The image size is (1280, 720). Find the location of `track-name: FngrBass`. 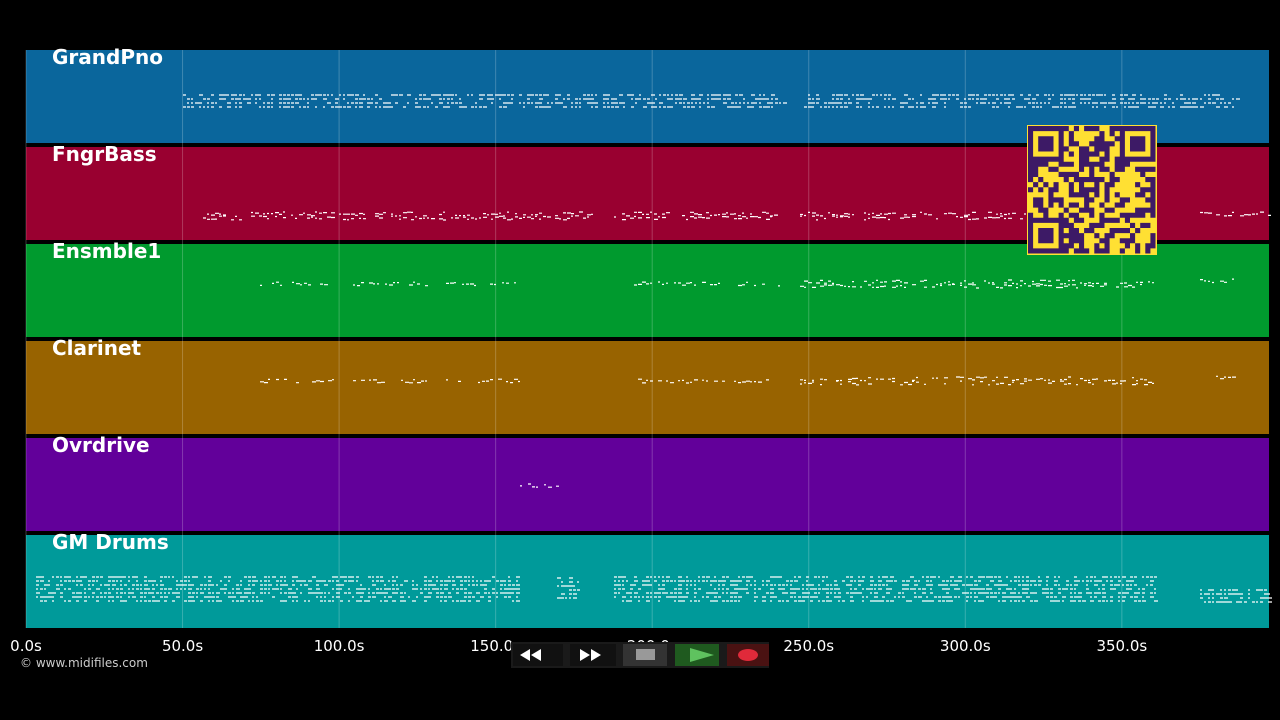

track-name: FngrBass is located at coordinates (104, 154).